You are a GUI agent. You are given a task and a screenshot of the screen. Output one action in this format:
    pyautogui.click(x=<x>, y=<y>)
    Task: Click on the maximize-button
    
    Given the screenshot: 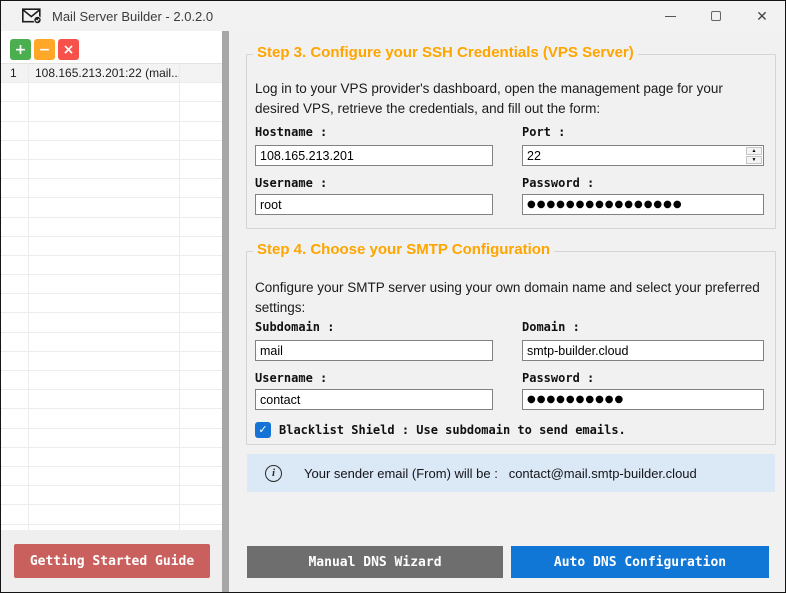 What is the action you would take?
    pyautogui.click(x=716, y=16)
    